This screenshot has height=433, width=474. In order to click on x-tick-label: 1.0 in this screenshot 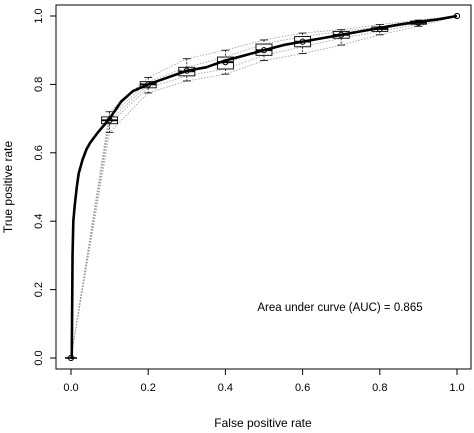, I will do `click(456, 388)`.